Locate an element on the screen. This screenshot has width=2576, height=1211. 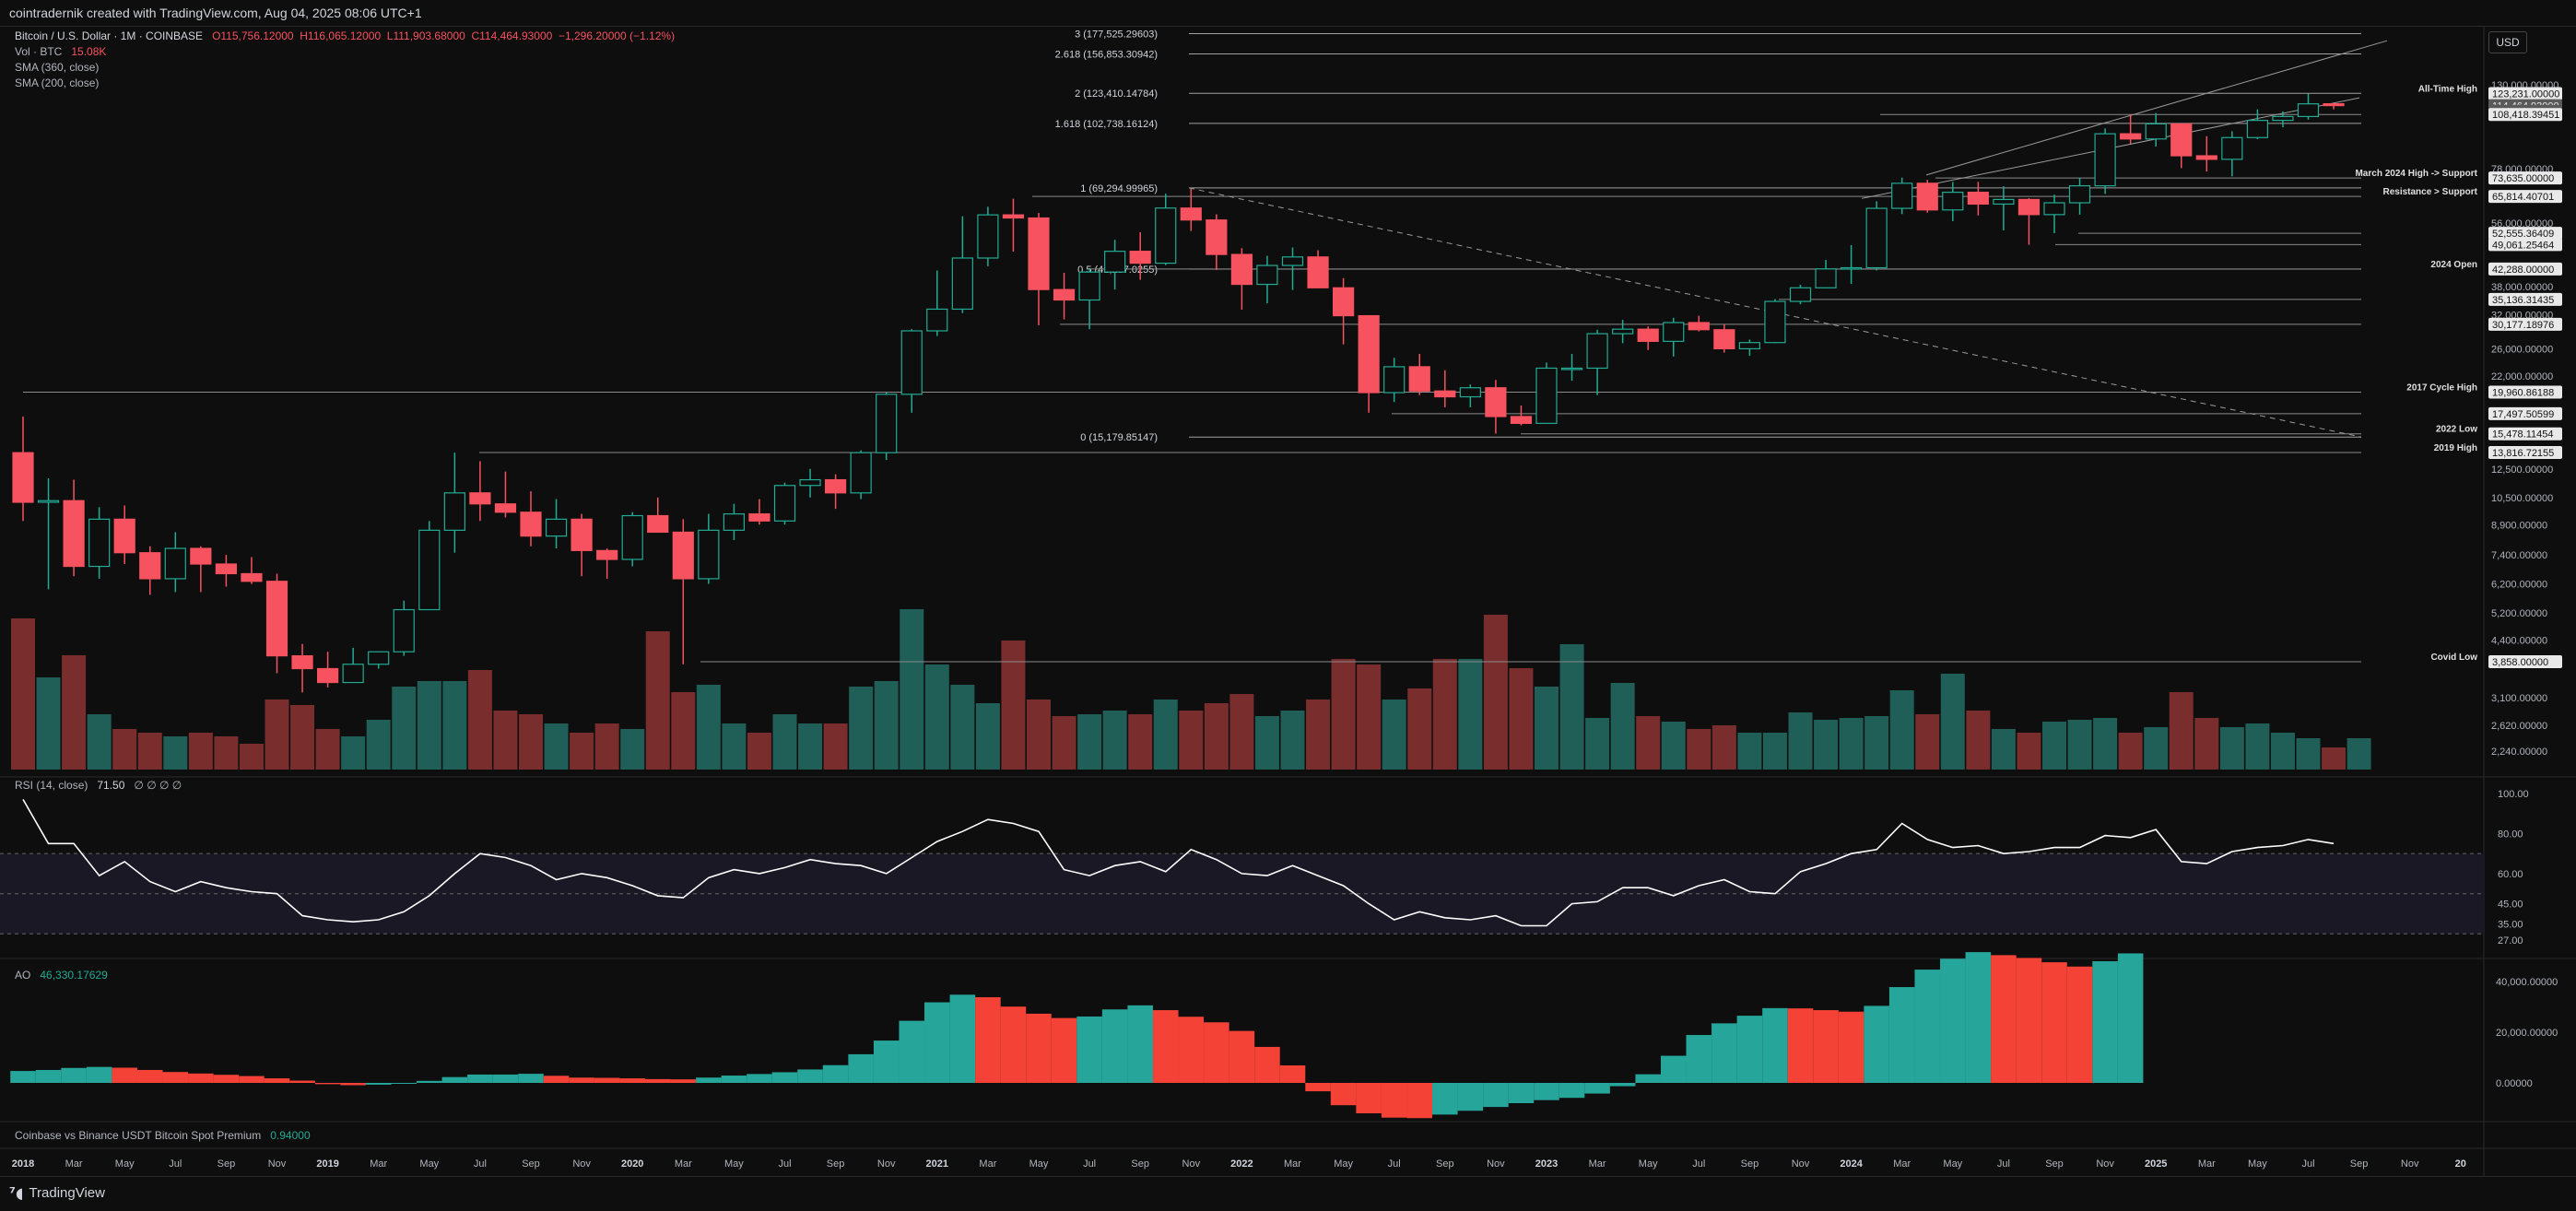
price-label-tag: 13,816.72155 is located at coordinates (2525, 452).